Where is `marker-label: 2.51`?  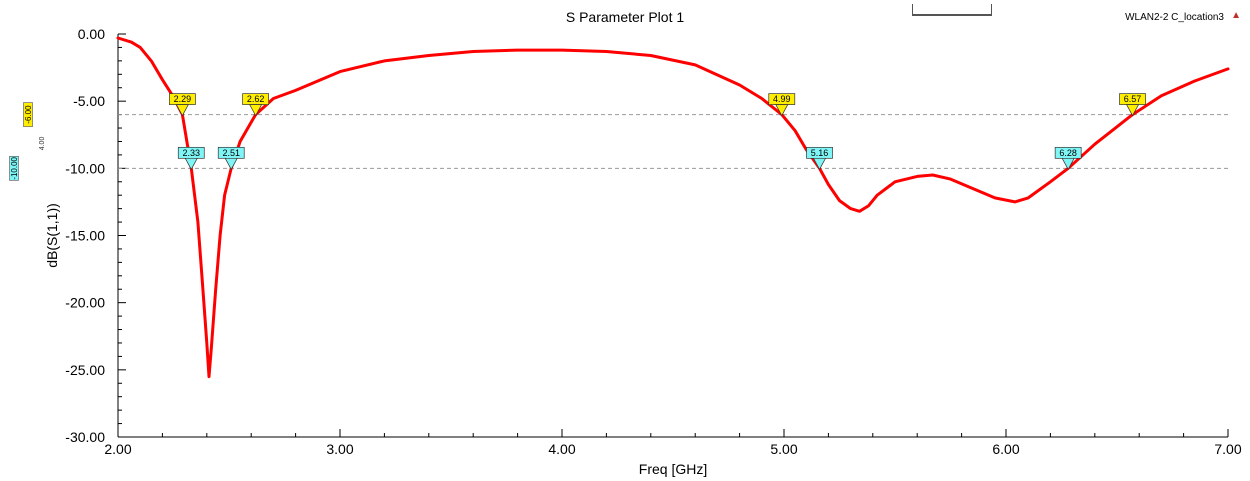 marker-label: 2.51 is located at coordinates (231, 153).